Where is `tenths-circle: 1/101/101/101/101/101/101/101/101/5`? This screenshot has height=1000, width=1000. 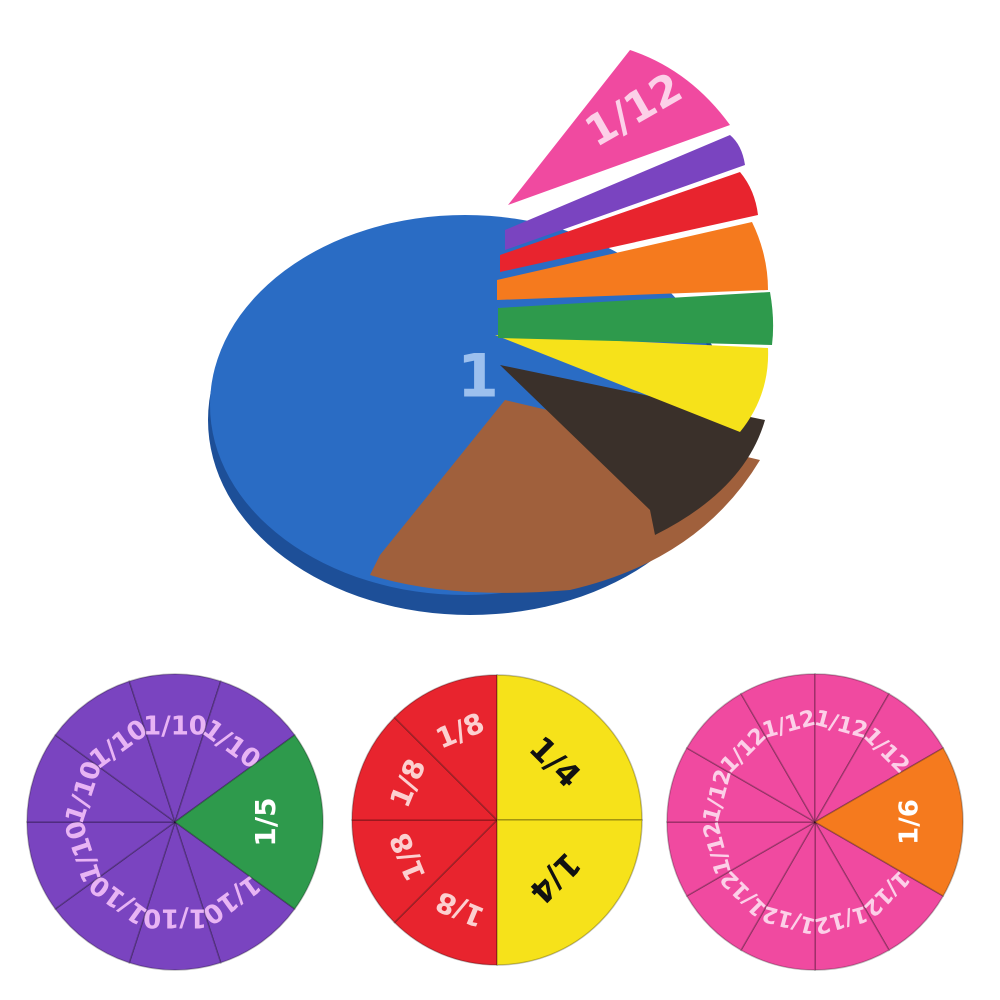 tenths-circle: 1/101/101/101/101/101/101/101/101/5 is located at coordinates (175, 822).